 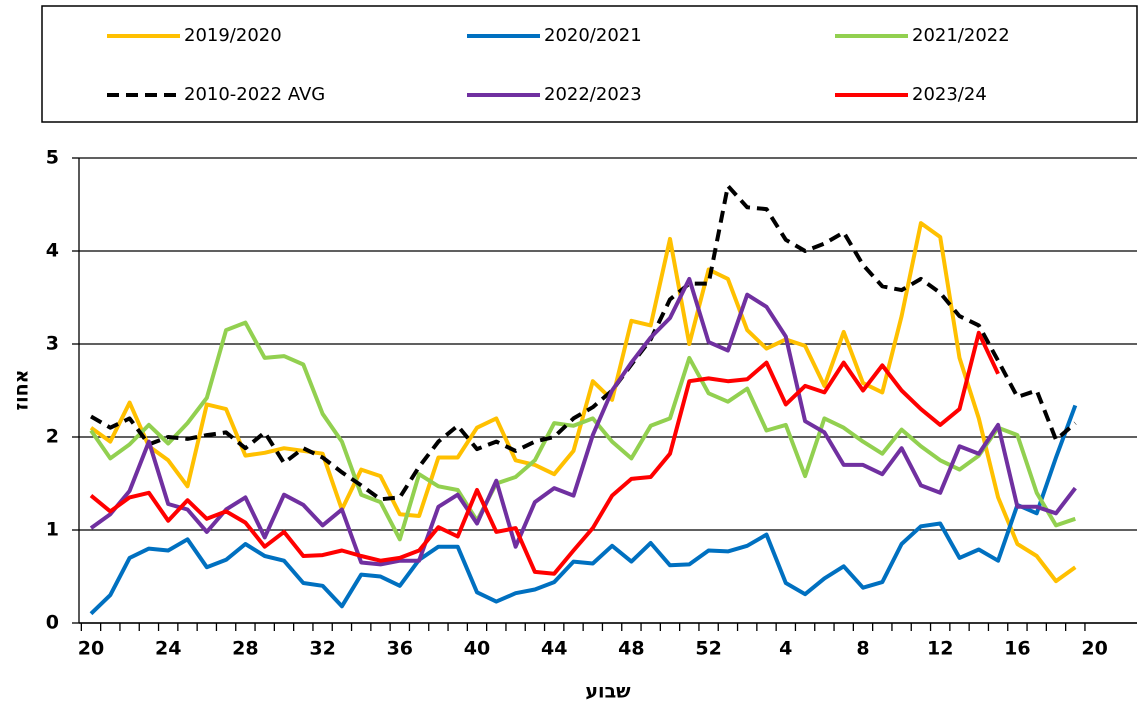 I want to click on x-tick-label: 28, so click(x=245, y=649).